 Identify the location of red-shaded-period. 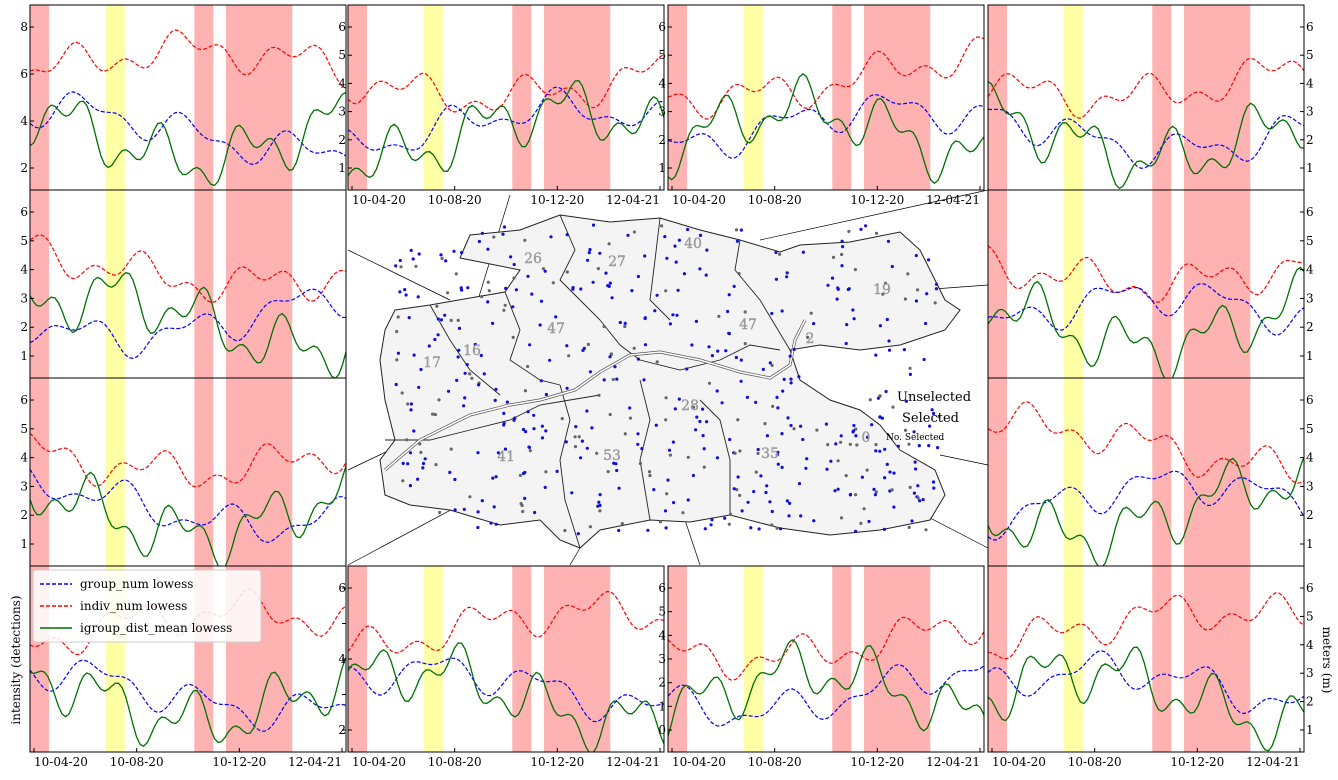
(259, 97).